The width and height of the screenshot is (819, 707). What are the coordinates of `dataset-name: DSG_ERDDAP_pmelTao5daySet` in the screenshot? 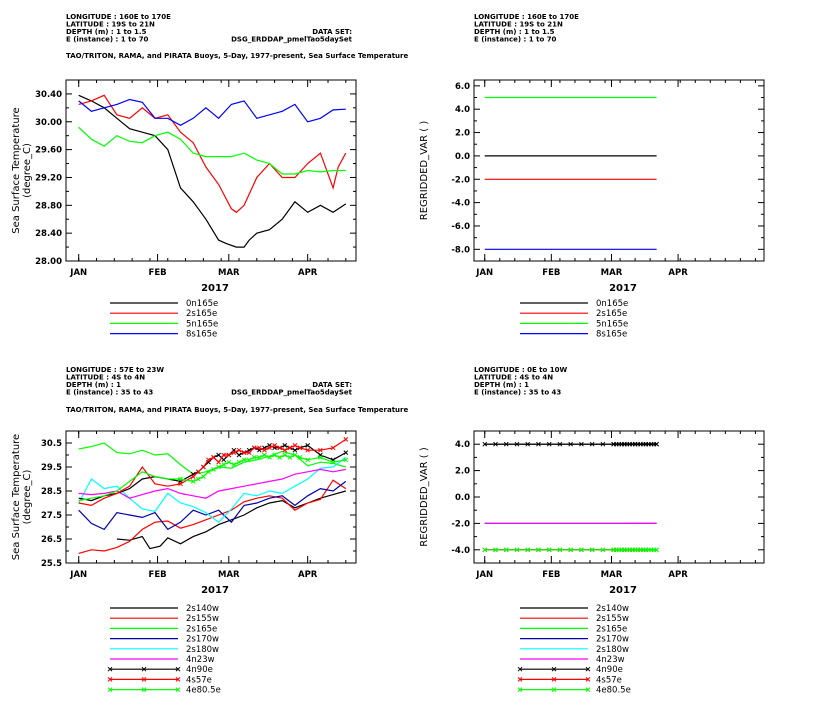 It's located at (292, 40).